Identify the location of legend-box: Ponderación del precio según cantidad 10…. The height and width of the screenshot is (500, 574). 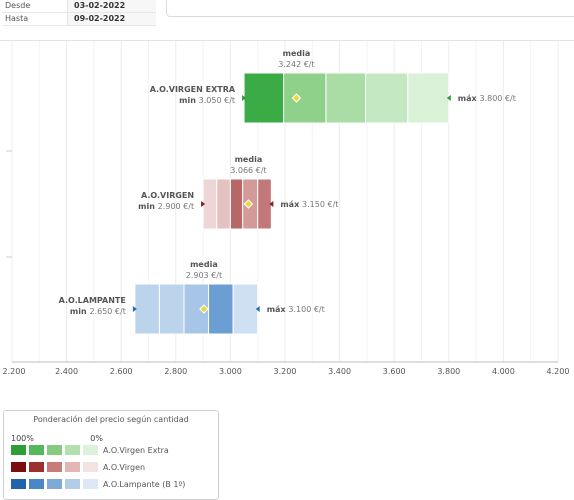
(111, 455).